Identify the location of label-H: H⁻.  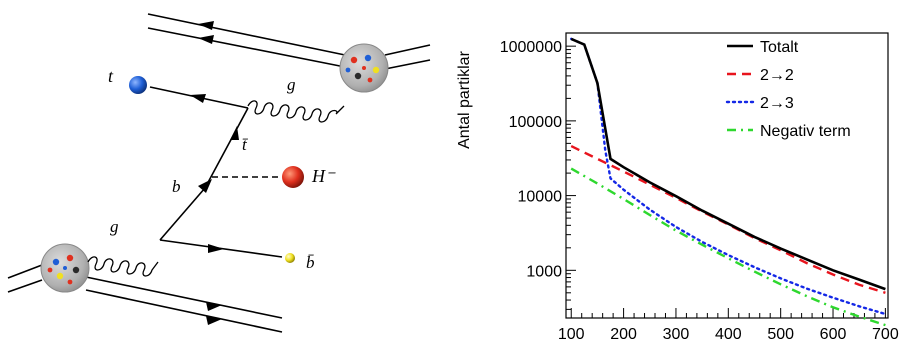
(323, 176).